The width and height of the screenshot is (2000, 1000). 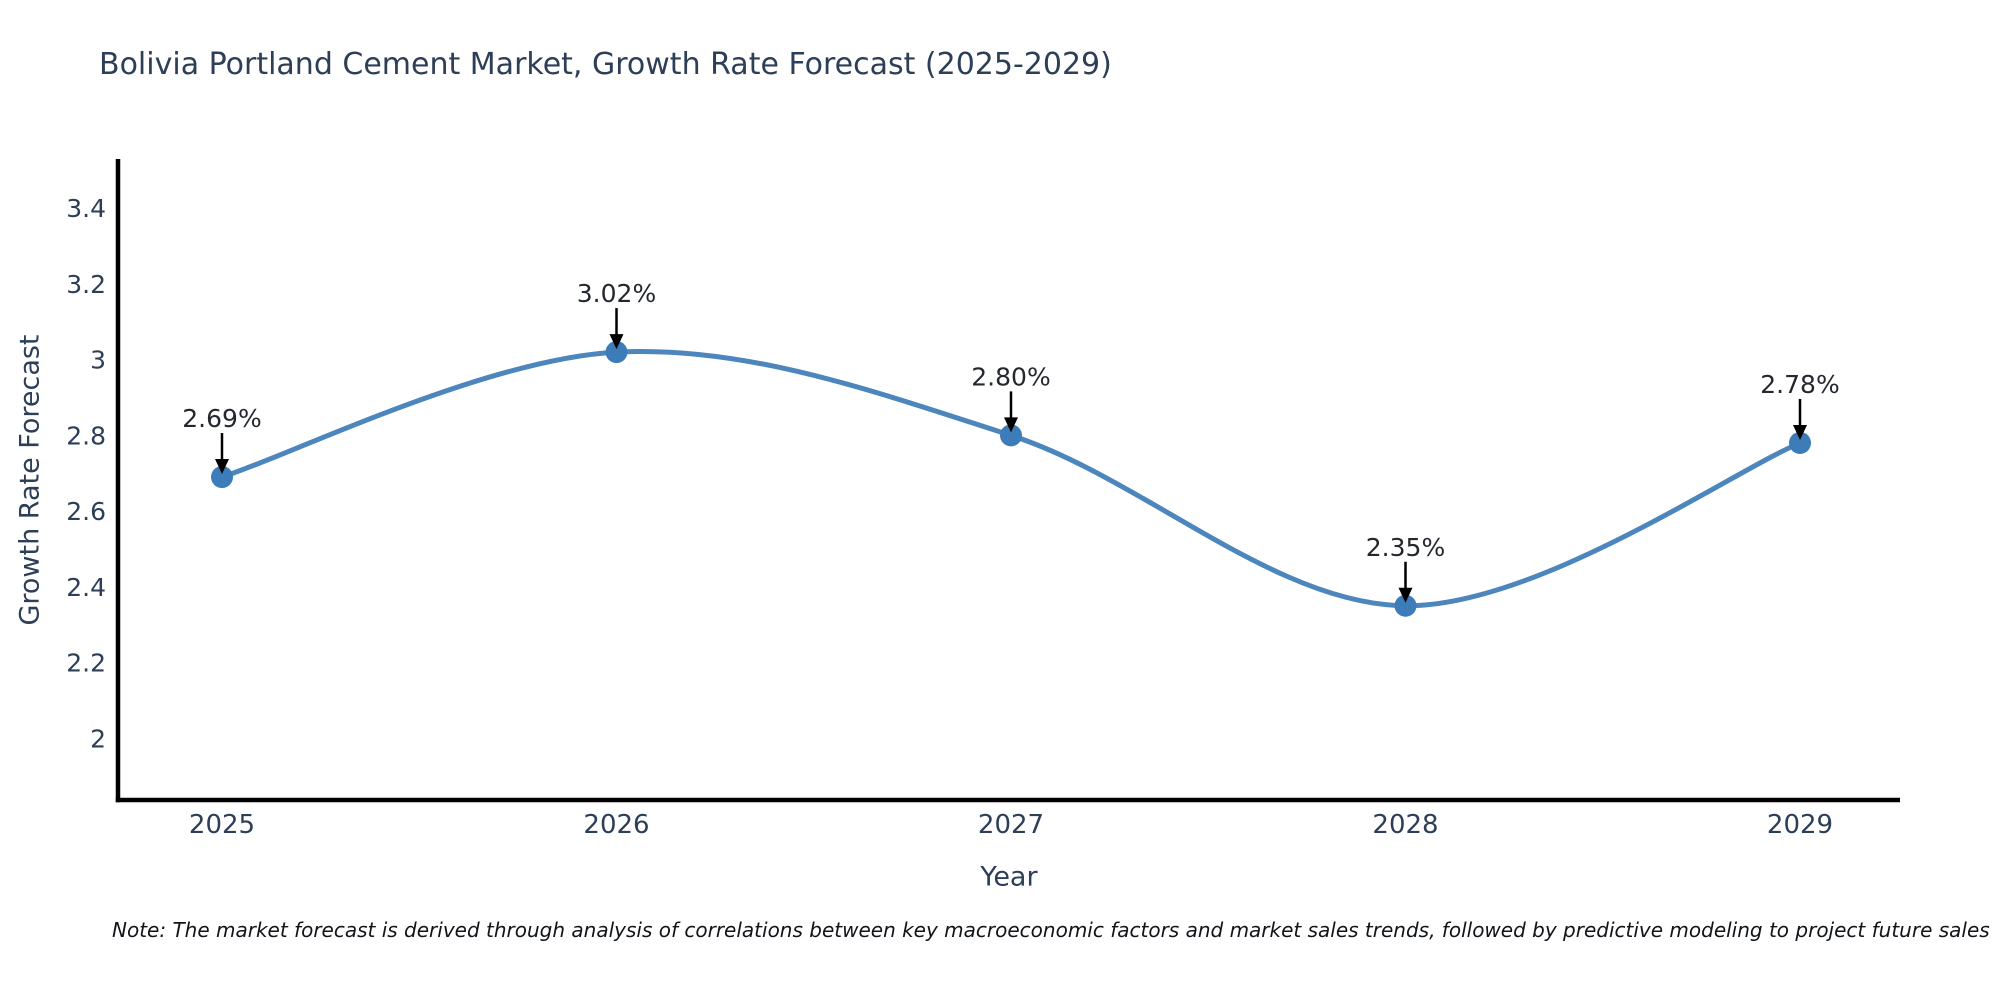 I want to click on x-tick-label: 2027, so click(x=1011, y=825).